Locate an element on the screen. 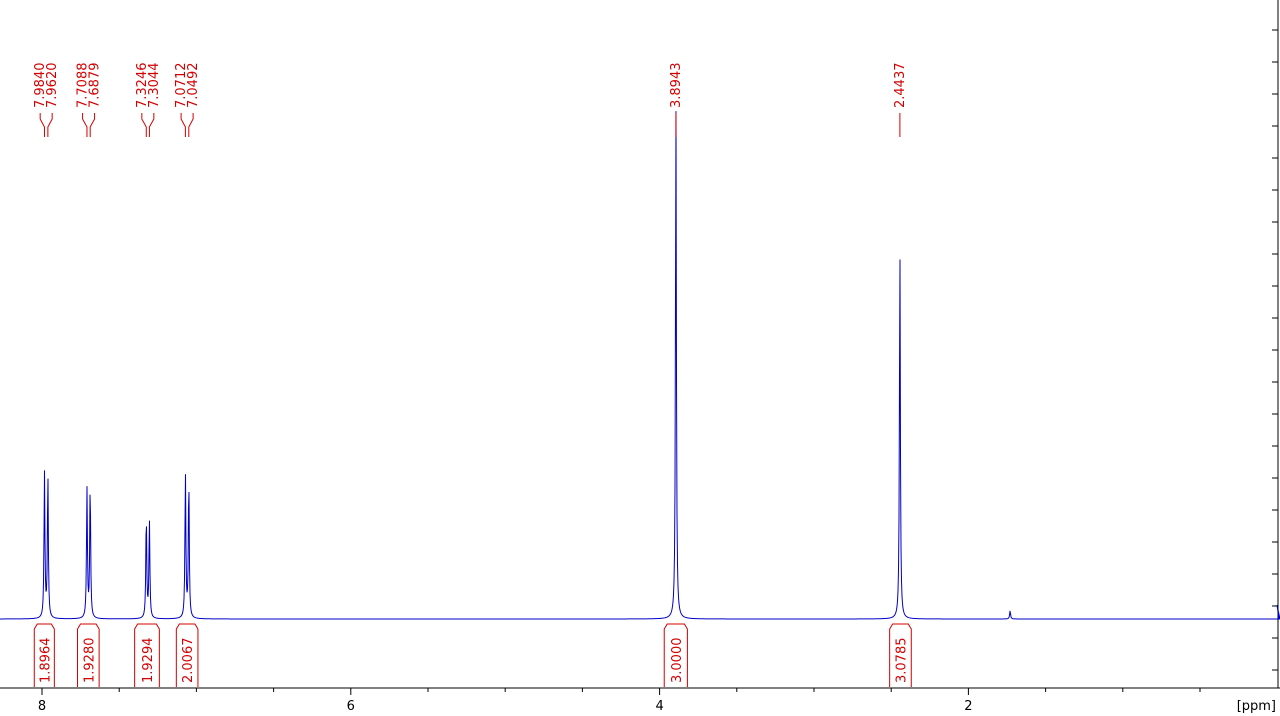 This screenshot has width=1280, height=716. x-tick-label: 8 is located at coordinates (42, 706).